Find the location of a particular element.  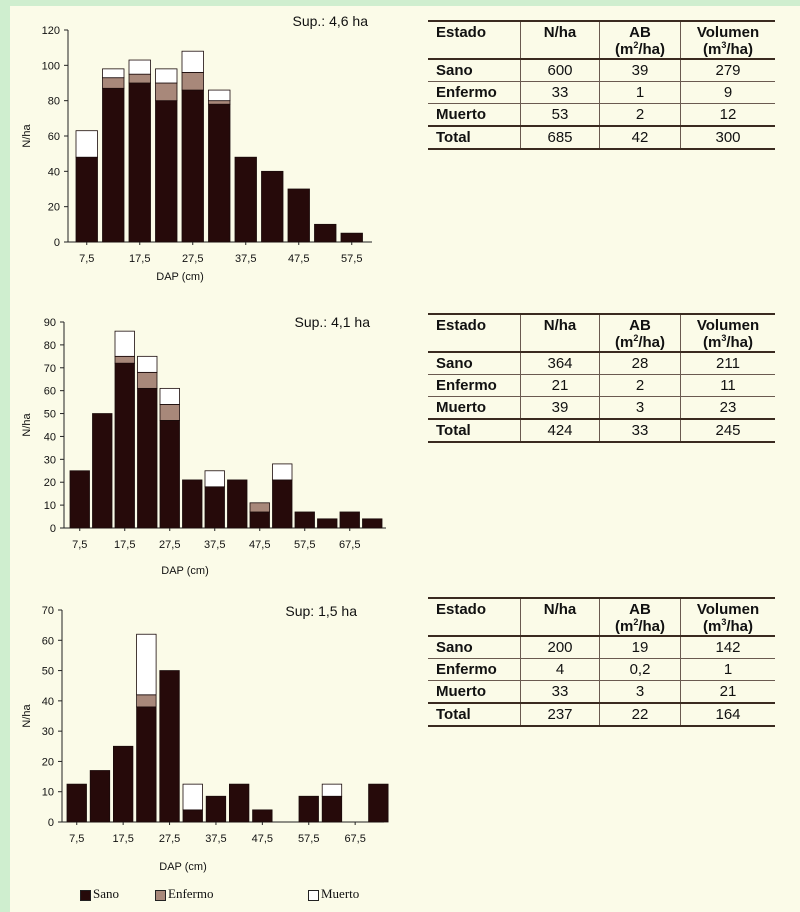

cell-ab: 33 is located at coordinates (640, 430).